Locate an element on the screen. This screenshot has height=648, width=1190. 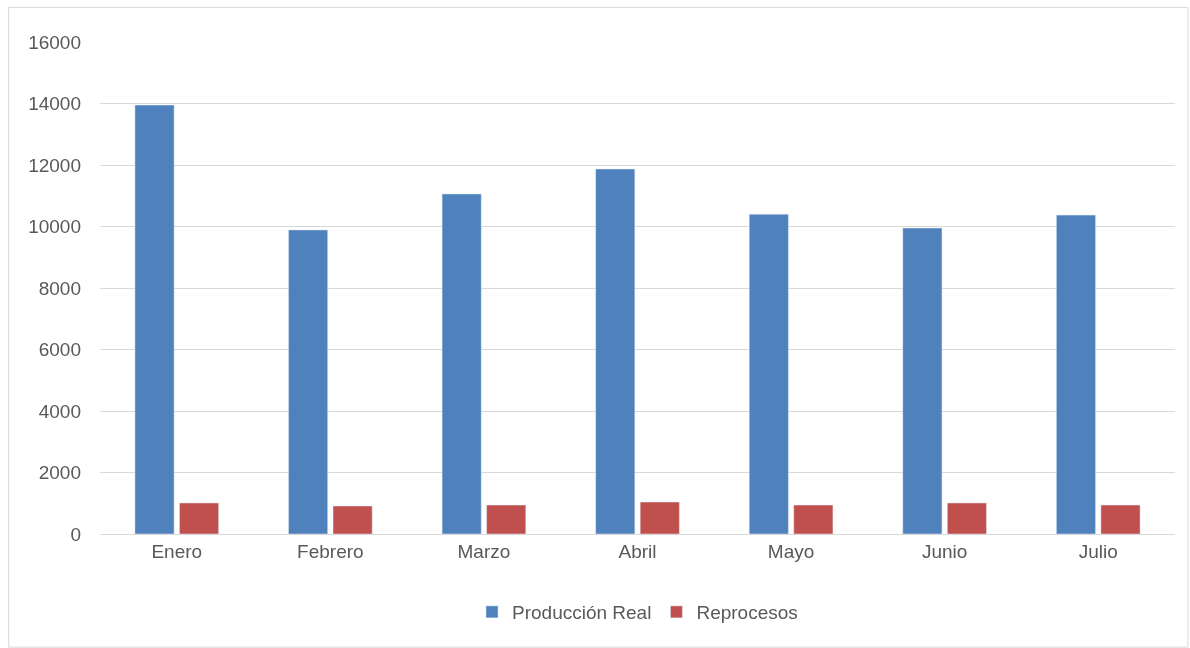
x-tick-label: Mayo is located at coordinates (791, 551).